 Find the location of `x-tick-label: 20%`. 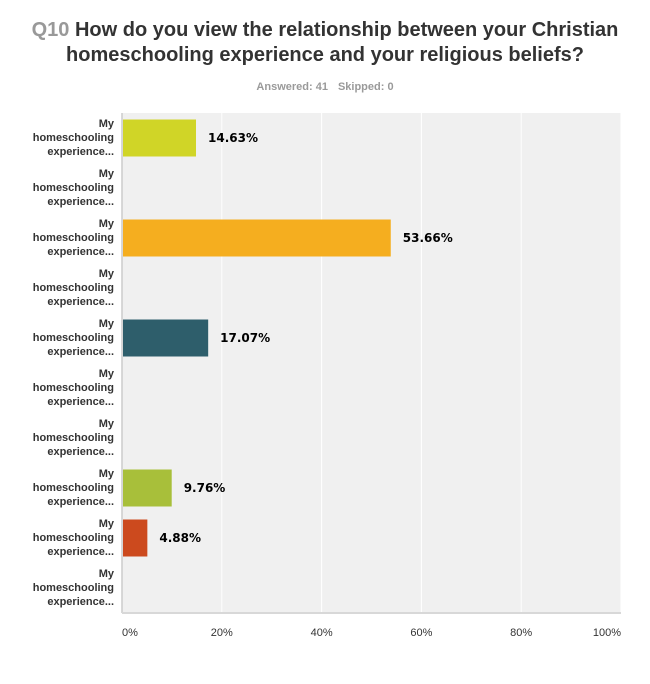

x-tick-label: 20% is located at coordinates (222, 633).